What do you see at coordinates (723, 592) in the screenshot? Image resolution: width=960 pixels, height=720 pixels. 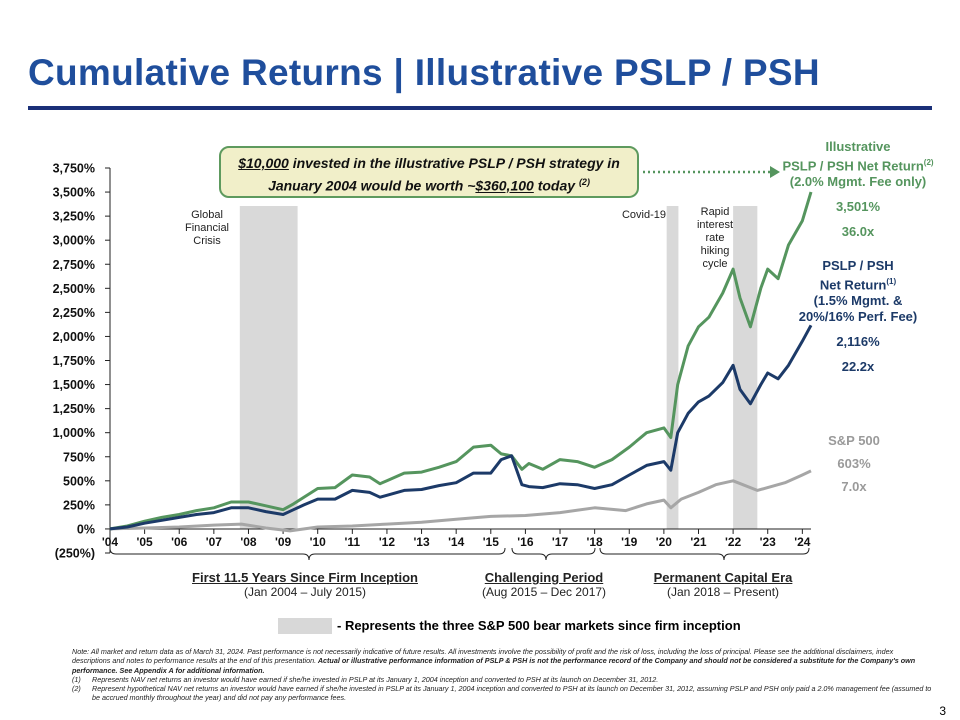 I see `period-3-sub: (Jan 2018 – Present)` at bounding box center [723, 592].